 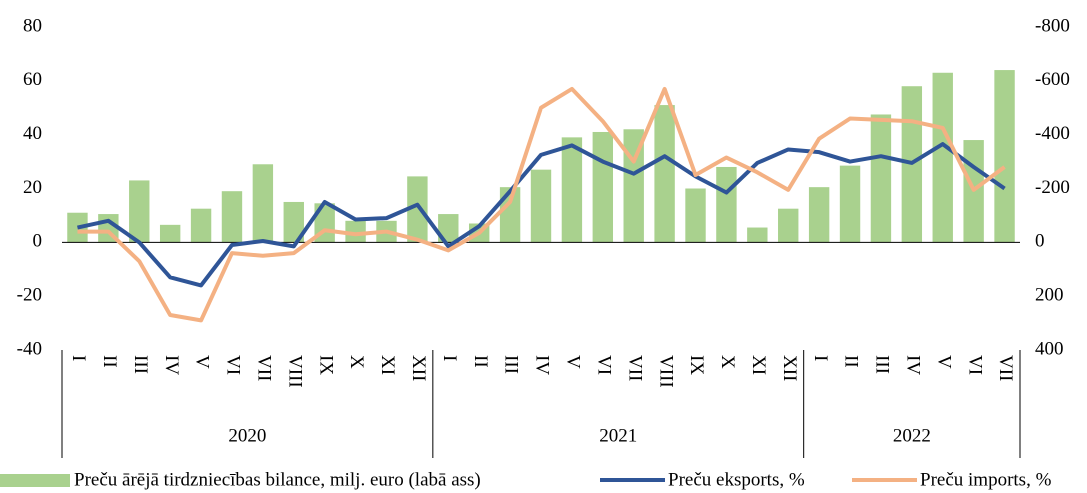 I want to click on y-tick-label: 0, so click(x=38, y=241).